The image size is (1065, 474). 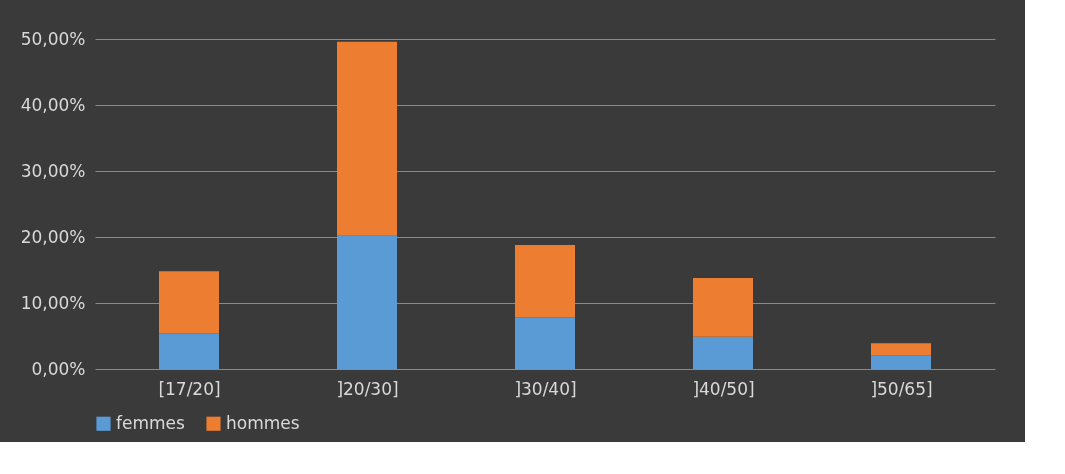 What do you see at coordinates (53, 170) in the screenshot?
I see `y-tick-label: 30,00%` at bounding box center [53, 170].